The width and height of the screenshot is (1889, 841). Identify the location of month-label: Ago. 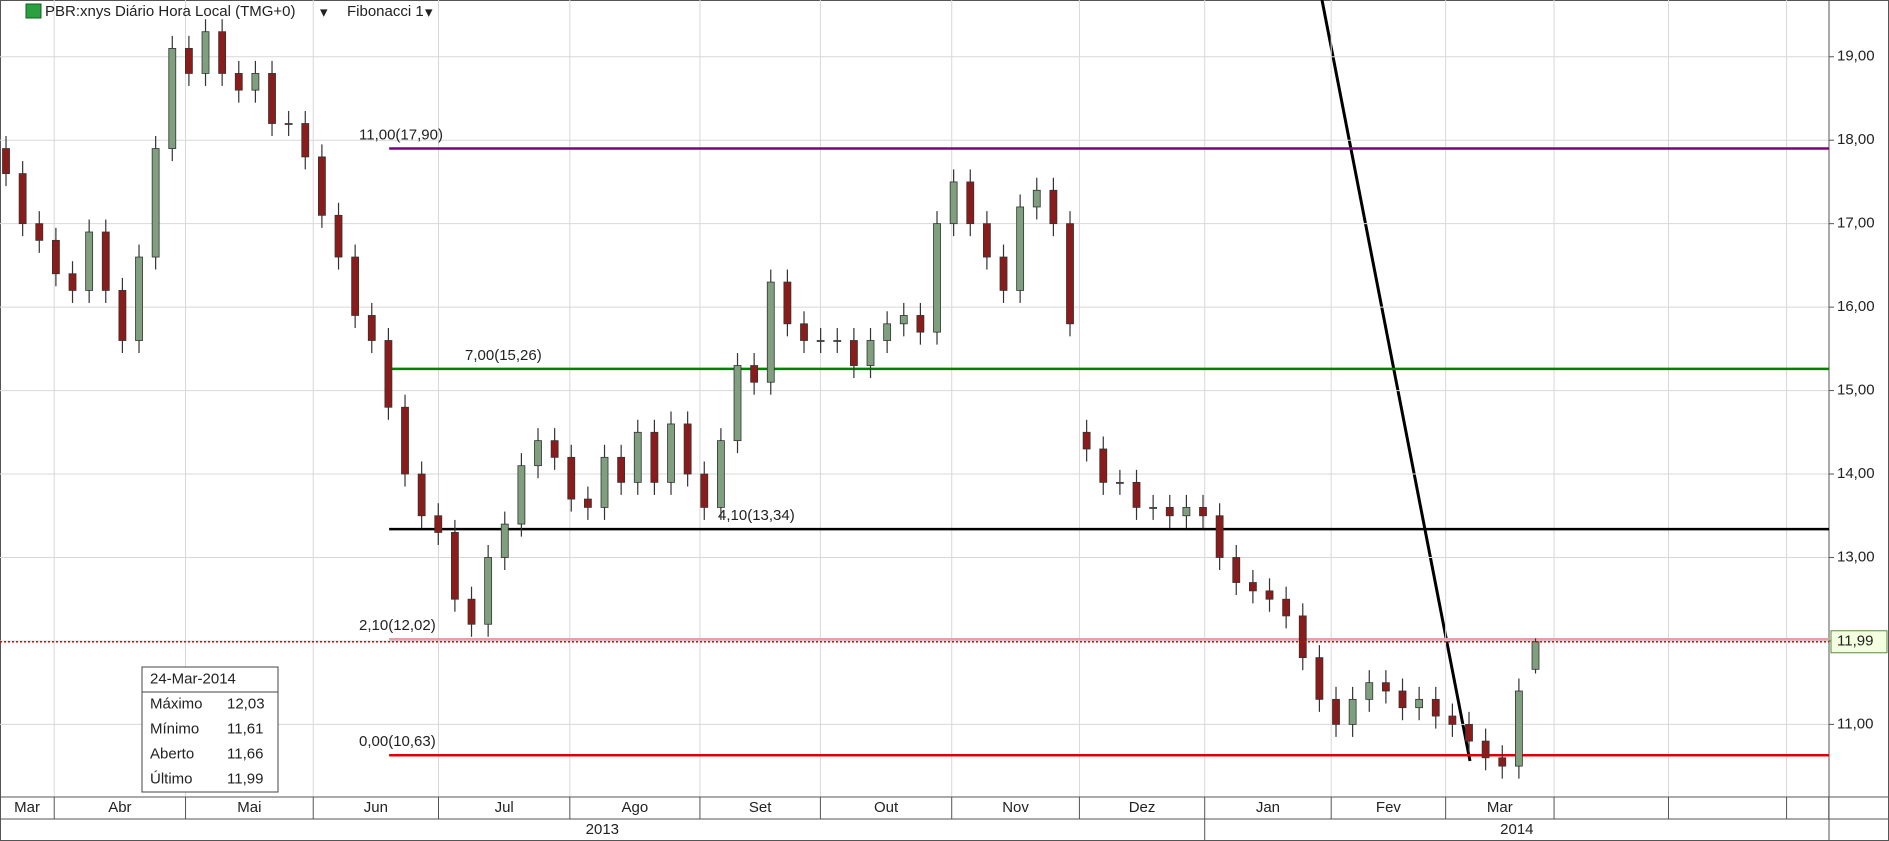
(635, 807).